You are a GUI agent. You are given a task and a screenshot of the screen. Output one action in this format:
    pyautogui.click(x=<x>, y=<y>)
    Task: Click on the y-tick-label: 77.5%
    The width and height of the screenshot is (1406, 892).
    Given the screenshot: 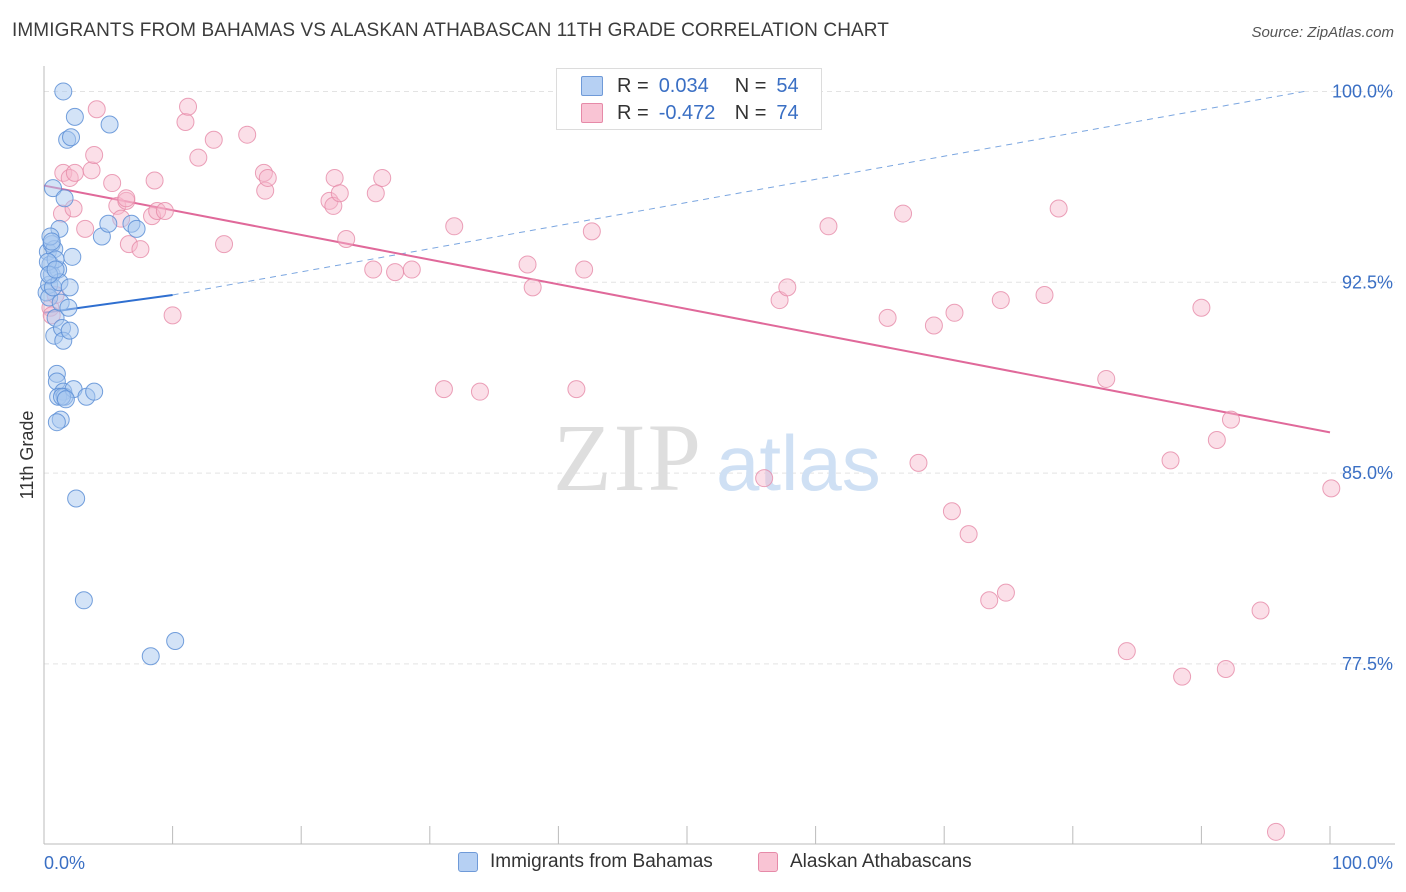 What is the action you would take?
    pyautogui.click(x=1367, y=664)
    